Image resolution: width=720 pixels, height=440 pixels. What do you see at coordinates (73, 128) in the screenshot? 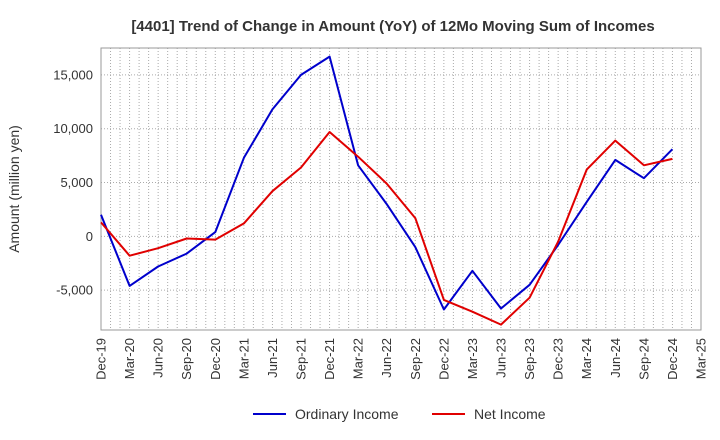
I see `y-tick-label: 10,000` at bounding box center [73, 128].